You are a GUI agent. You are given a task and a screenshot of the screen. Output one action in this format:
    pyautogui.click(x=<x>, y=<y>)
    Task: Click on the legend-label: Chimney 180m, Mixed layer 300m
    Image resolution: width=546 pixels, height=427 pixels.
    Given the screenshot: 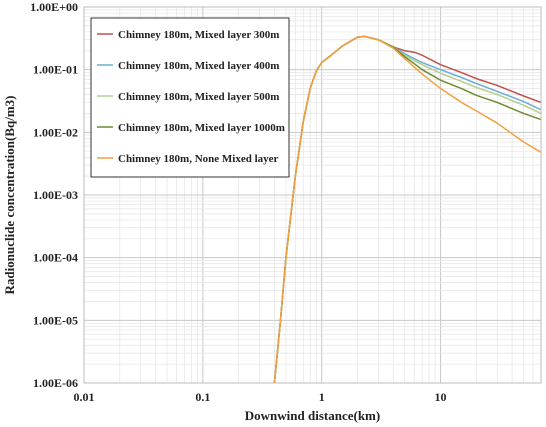 What is the action you would take?
    pyautogui.click(x=198, y=35)
    